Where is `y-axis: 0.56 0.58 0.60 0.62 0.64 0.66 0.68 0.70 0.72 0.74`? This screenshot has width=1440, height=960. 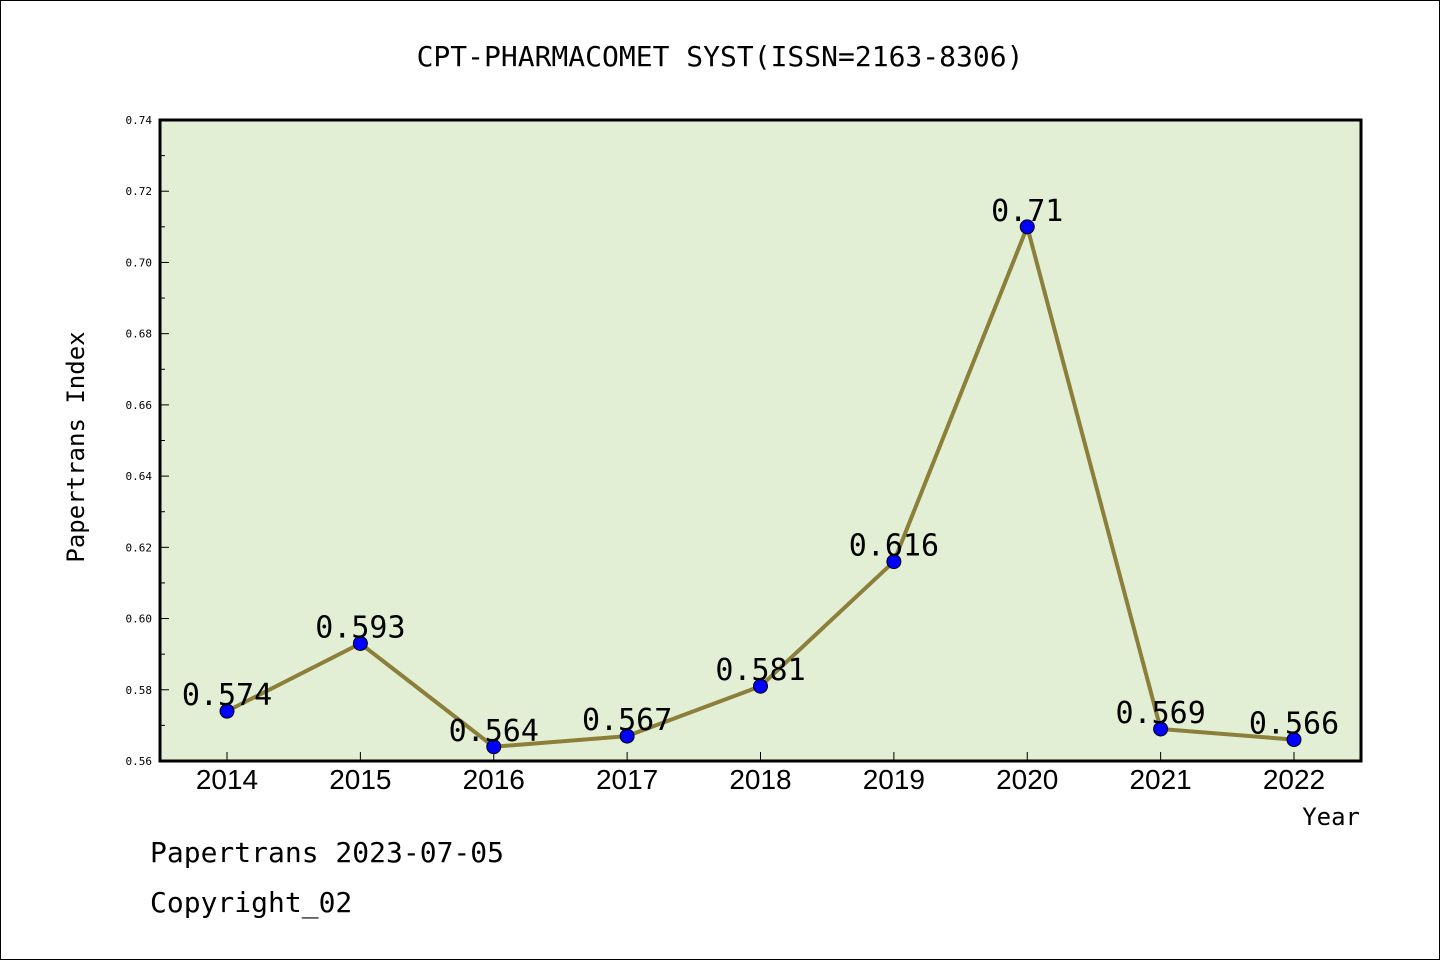 y-axis: 0.56 0.58 0.60 0.62 0.64 0.66 0.68 0.70 0.72 0.74 is located at coordinates (147, 441).